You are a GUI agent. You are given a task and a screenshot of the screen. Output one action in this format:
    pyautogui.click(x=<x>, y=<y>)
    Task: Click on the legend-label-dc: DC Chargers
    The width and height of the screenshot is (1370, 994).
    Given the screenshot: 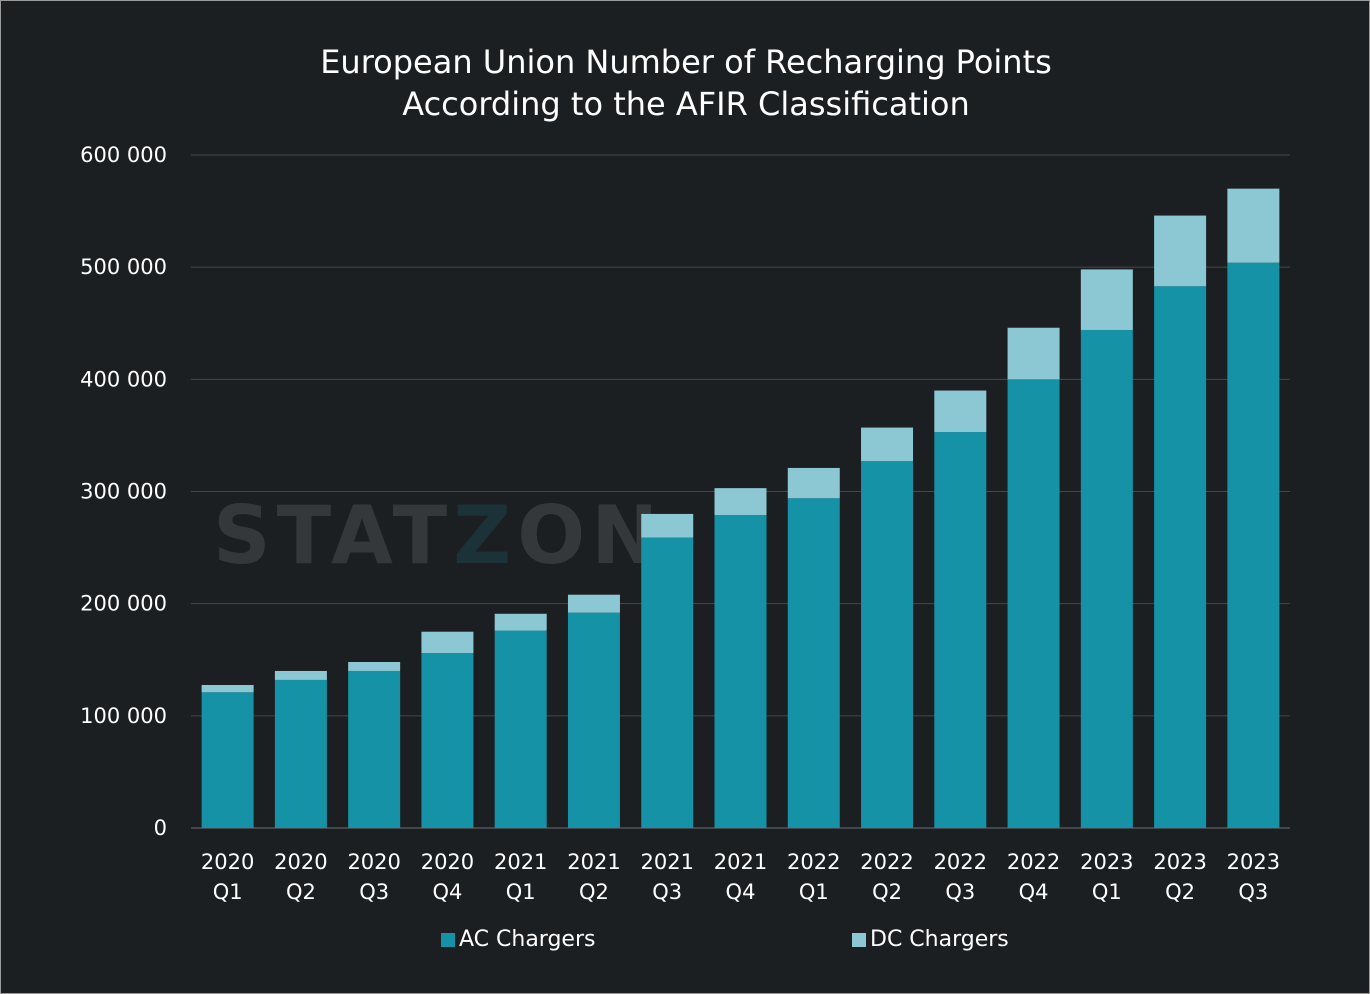 What is the action you would take?
    pyautogui.click(x=939, y=939)
    